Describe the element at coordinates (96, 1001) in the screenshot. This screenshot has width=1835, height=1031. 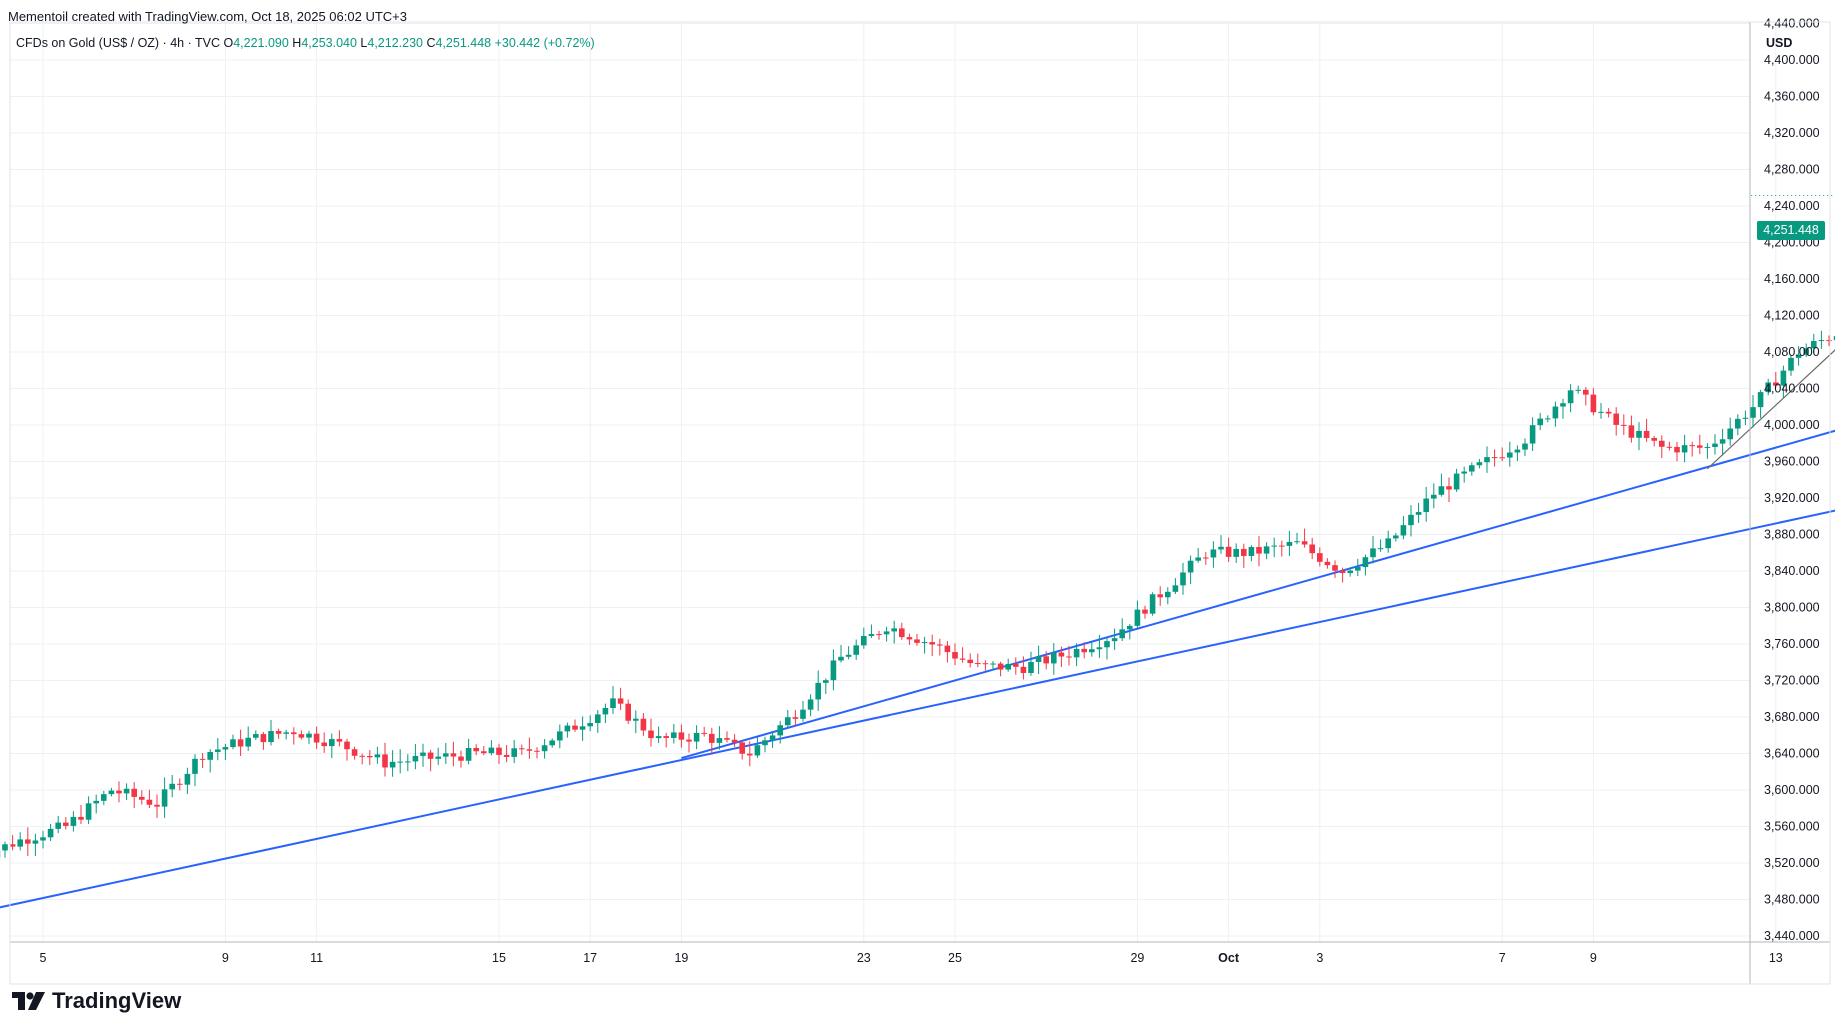
I see `tradingview-logo: TradingView` at that location.